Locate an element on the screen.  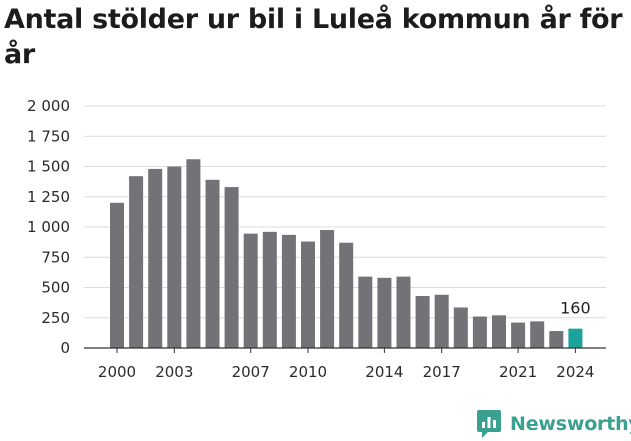
y-tick-label: 1 250 is located at coordinates (48, 197).